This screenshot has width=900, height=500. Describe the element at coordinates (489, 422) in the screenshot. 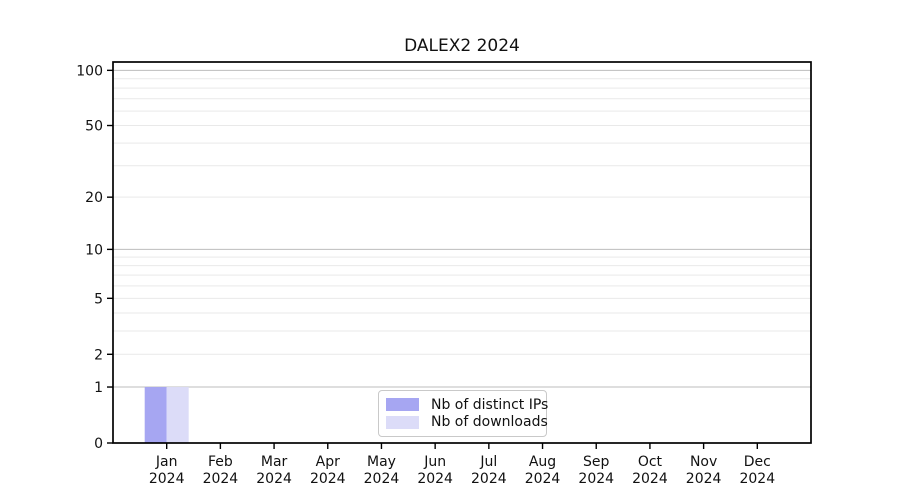

I see `legend-label-downloads: Nb of downloads` at that location.